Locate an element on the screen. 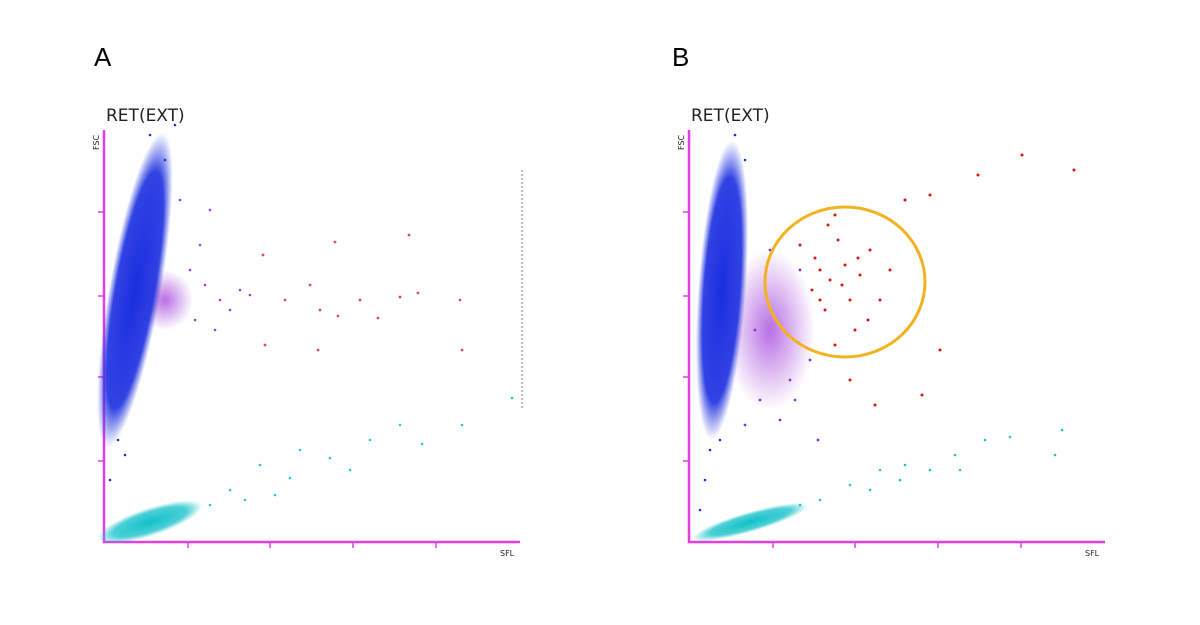 This screenshot has width=1200, height=625. x-axis-label: SFL is located at coordinates (507, 553).